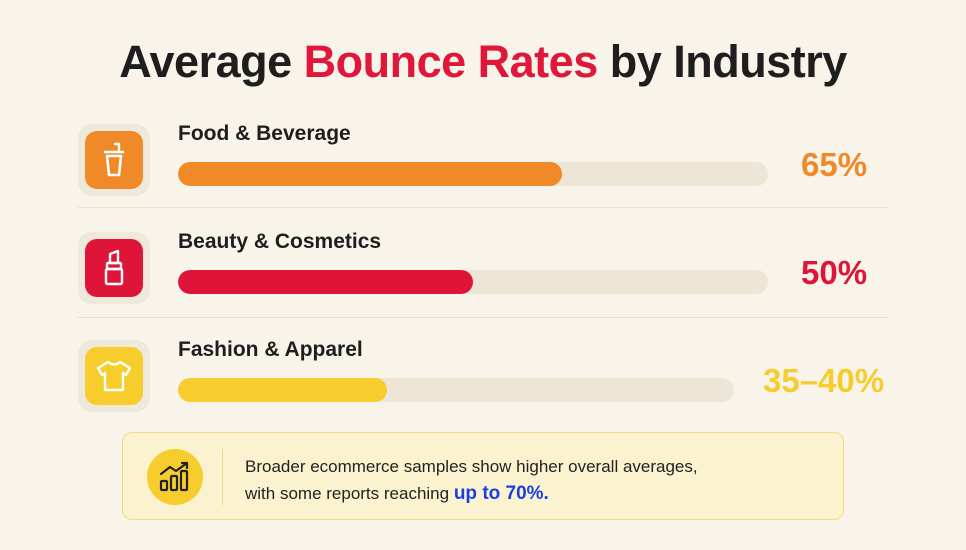 The image size is (966, 550). Describe the element at coordinates (728, 61) in the screenshot. I see `title-suffix: by Industry` at that location.